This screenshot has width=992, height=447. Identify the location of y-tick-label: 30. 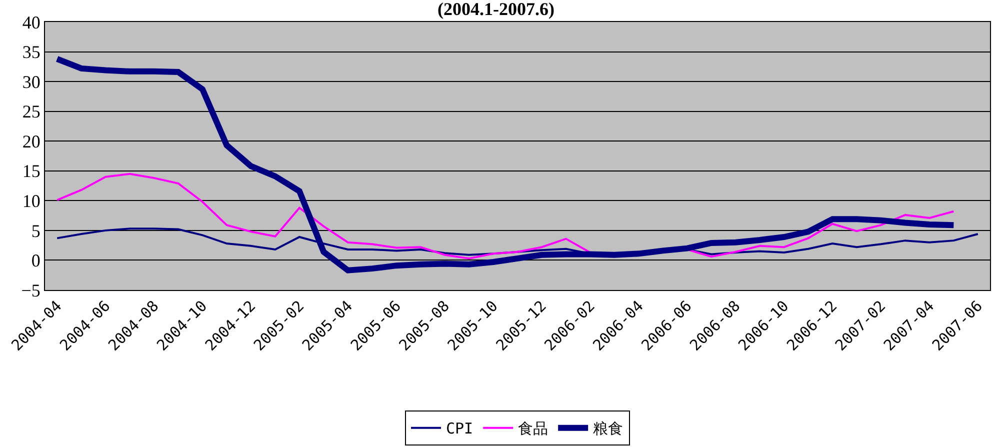
(31, 82).